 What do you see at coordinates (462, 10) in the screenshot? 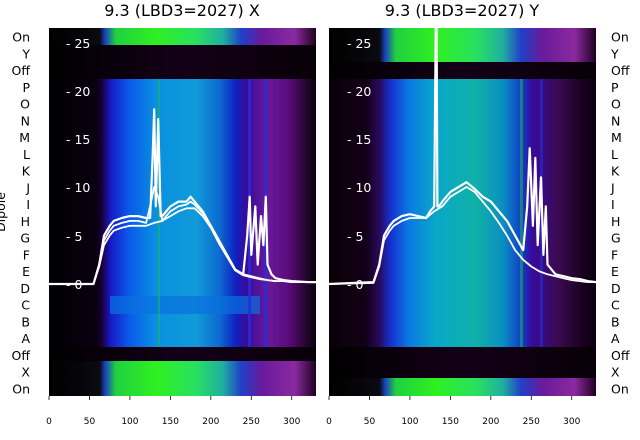
I see `chart-title: 9.3 (LBD3=2027) Y` at bounding box center [462, 10].